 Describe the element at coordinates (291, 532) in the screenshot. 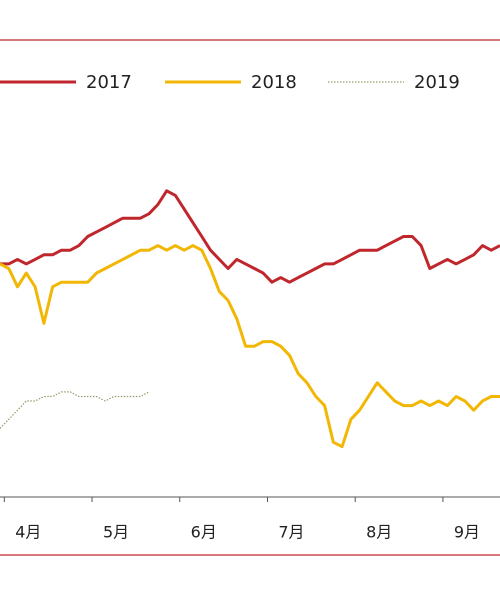

I see `x-tick-label: 7月` at that location.